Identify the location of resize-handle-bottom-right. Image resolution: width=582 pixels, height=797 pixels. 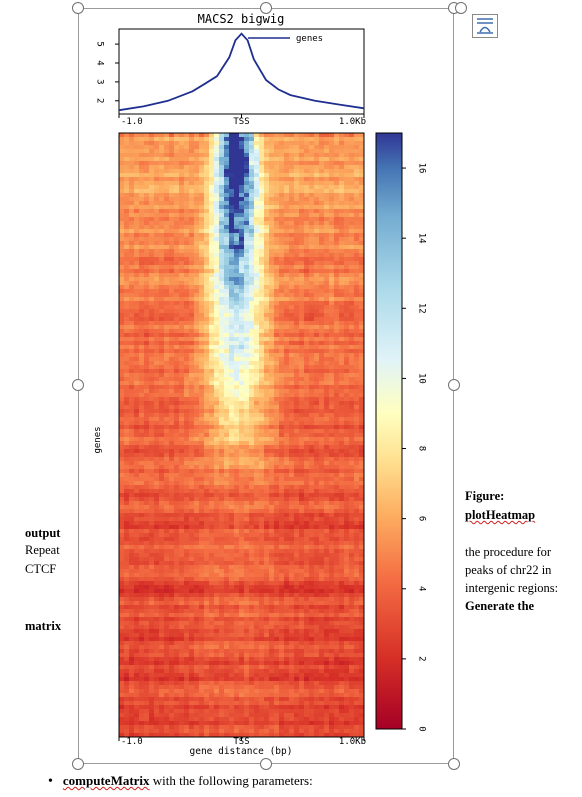
(454, 764).